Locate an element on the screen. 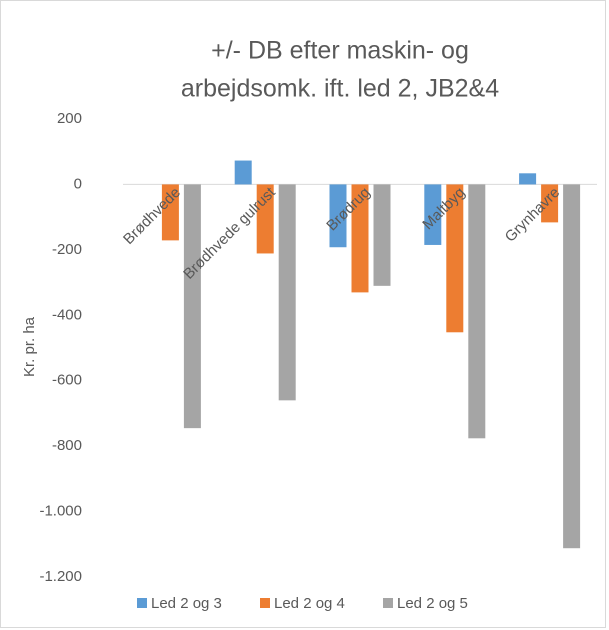 The image size is (609, 630). y-tick-label: 200 is located at coordinates (69, 118).